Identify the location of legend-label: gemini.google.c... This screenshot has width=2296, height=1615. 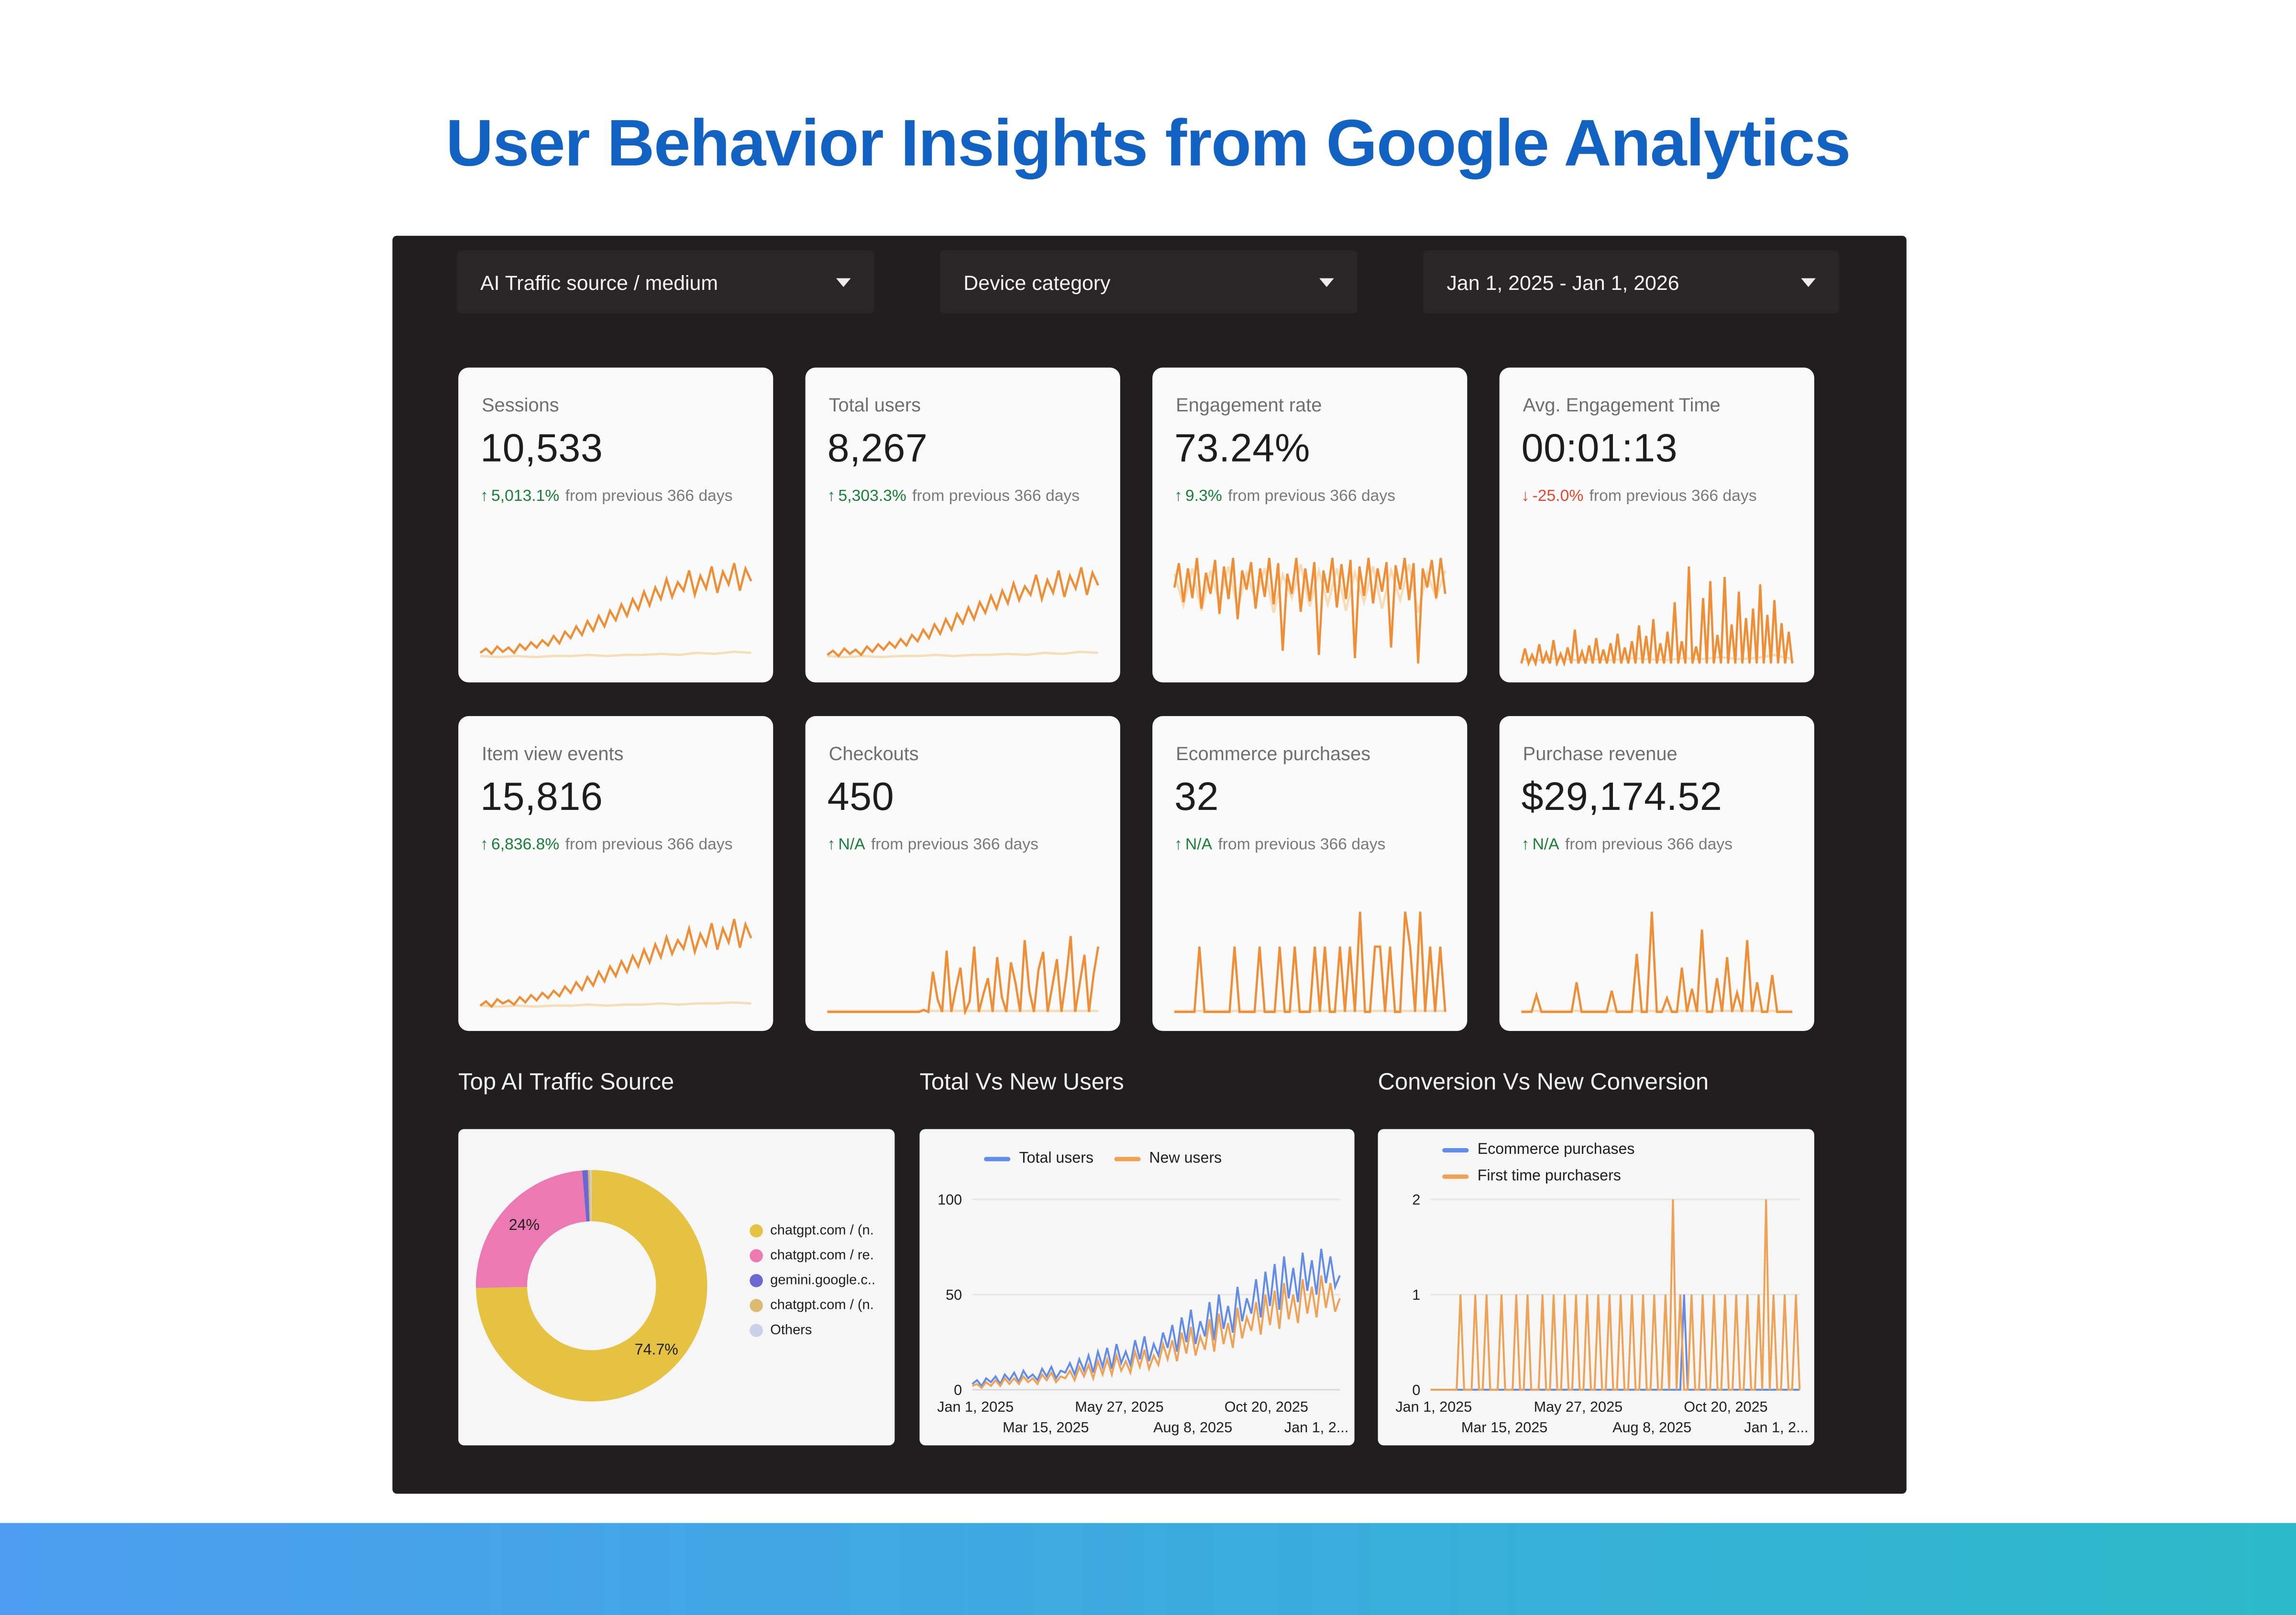
(823, 1280).